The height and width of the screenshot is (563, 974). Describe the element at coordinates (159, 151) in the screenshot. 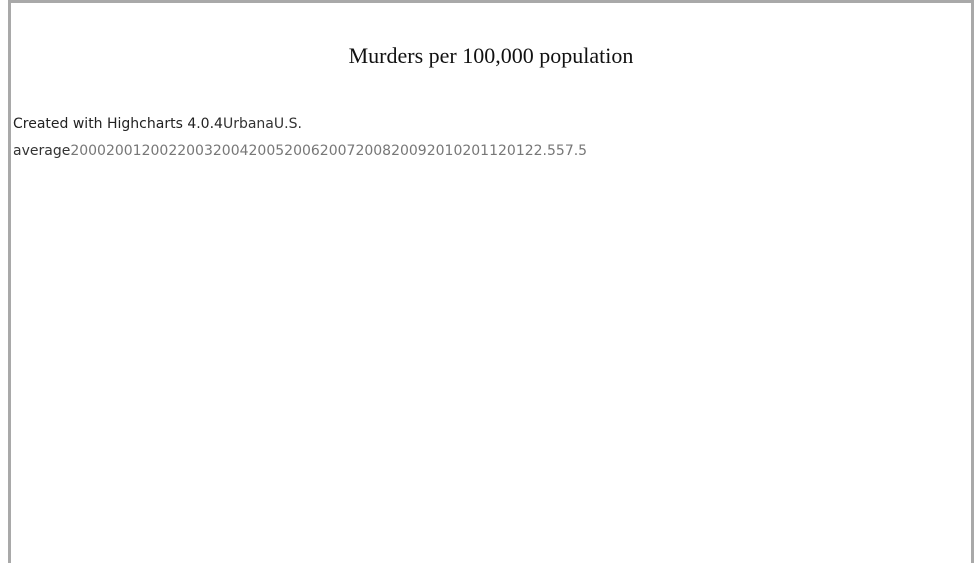

I see `x-tick-label: 2002` at that location.